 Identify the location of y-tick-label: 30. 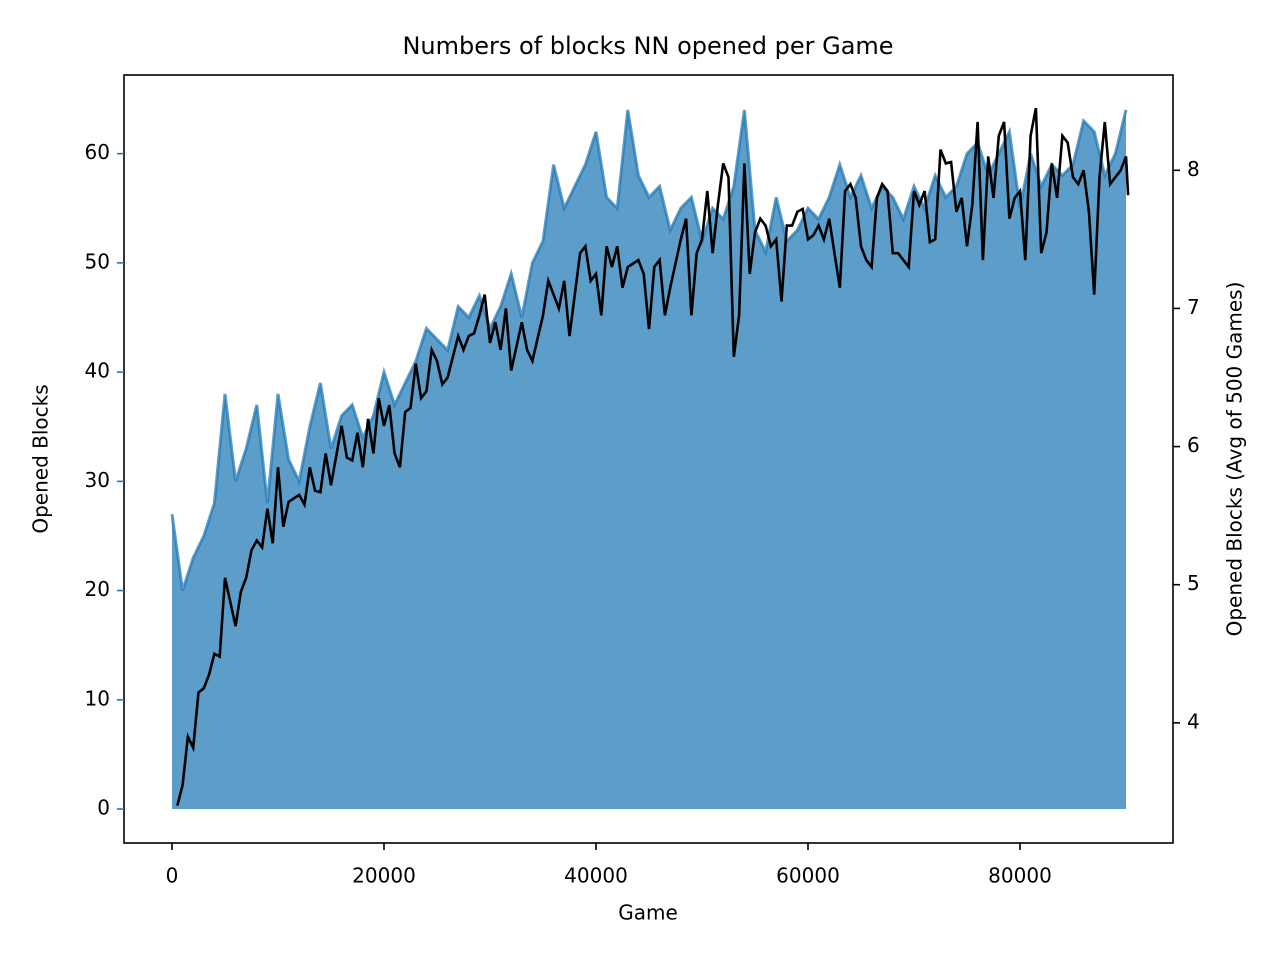
(97, 480).